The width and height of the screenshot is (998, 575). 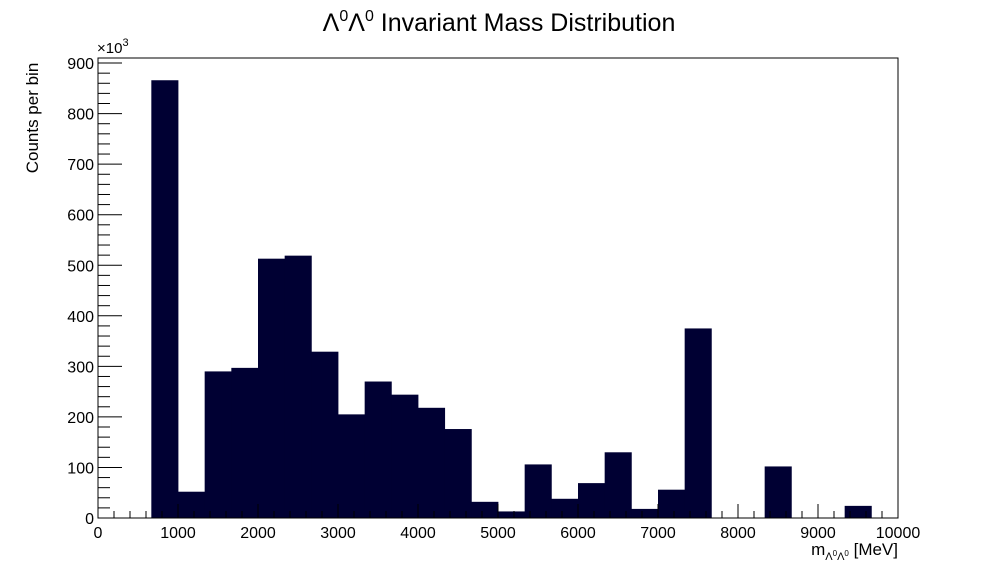 I want to click on x-tick-label: 4000, so click(x=418, y=533).